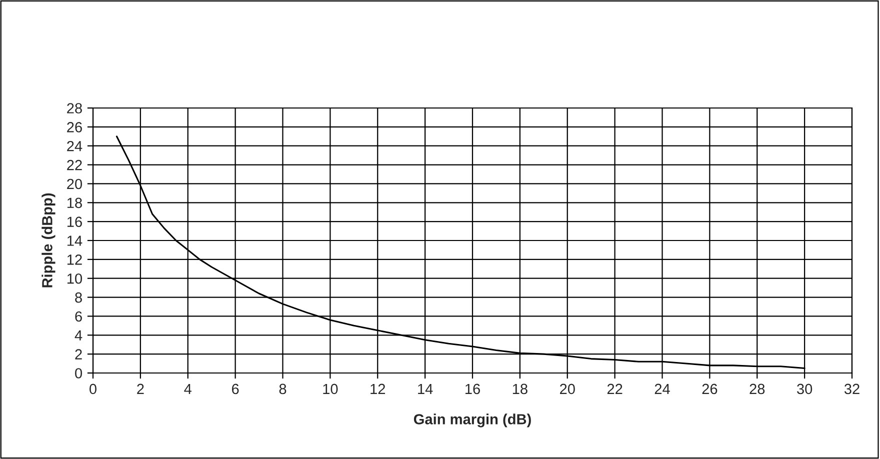 This screenshot has height=459, width=880. I want to click on x-tick-label: 30, so click(804, 389).